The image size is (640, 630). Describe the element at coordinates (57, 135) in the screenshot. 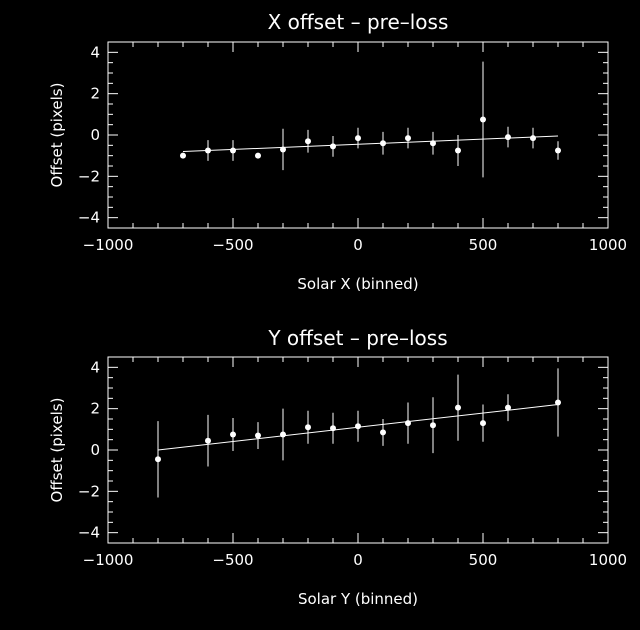

I see `top-y-axis-label: Offset (pixels)` at that location.